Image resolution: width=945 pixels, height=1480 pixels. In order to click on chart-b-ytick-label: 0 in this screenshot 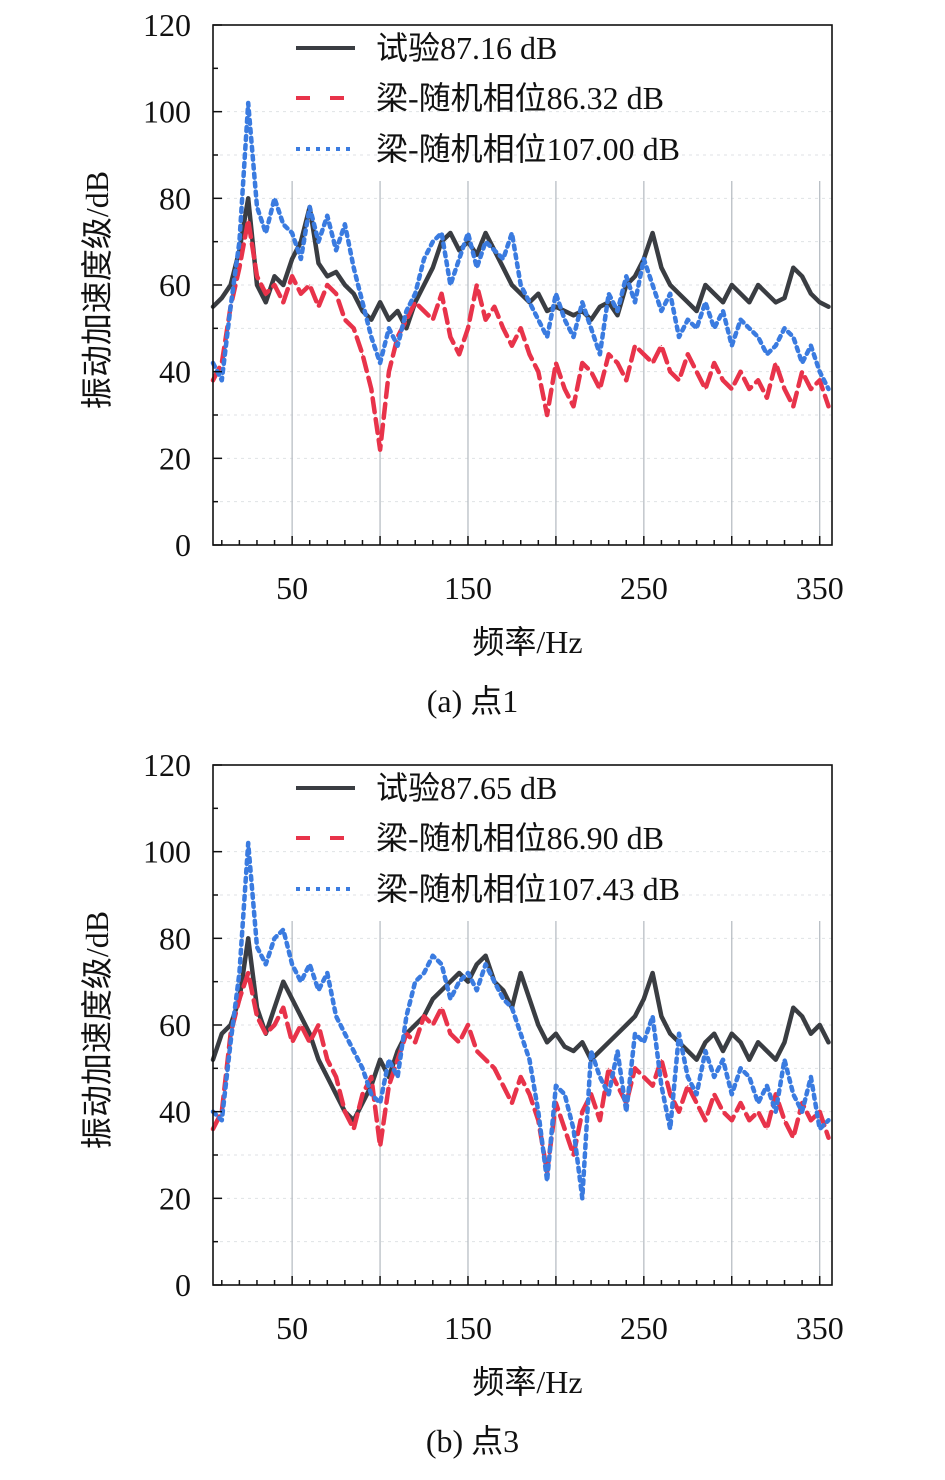, I will do `click(183, 1285)`.